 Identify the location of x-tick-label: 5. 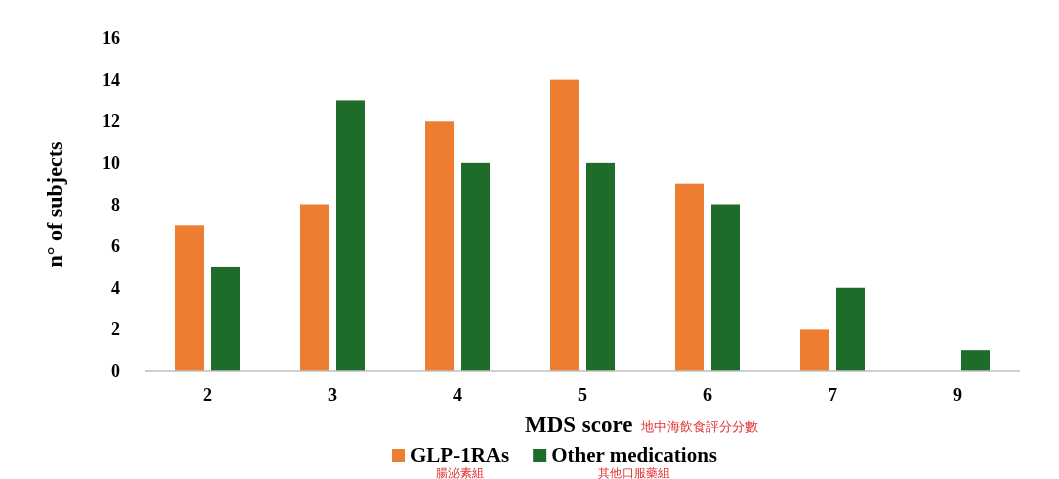
(582, 395).